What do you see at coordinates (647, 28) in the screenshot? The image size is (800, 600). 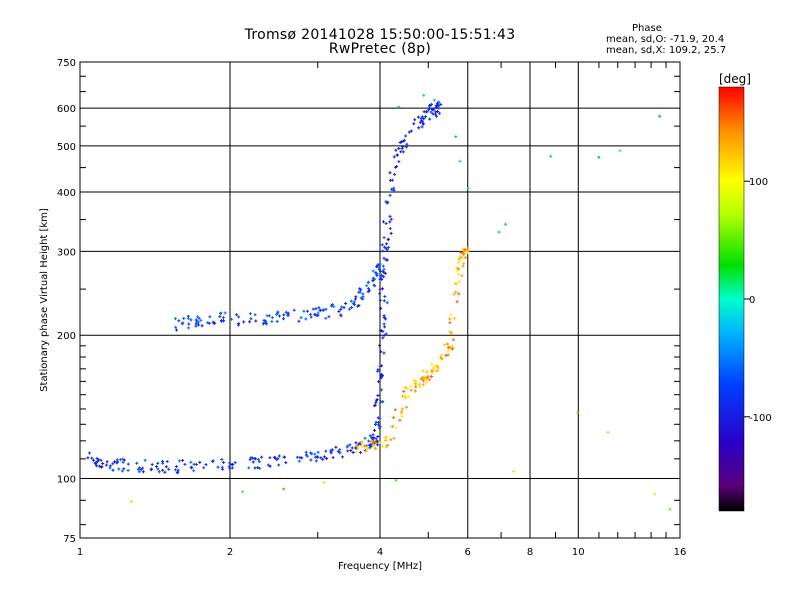 I see `phase-heading: Phase` at bounding box center [647, 28].